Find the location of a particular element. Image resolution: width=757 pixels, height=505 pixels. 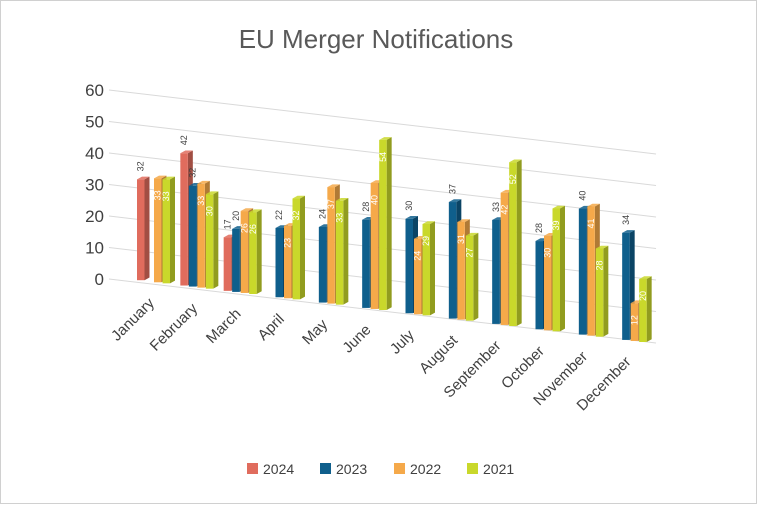

x-tick-label: October is located at coordinates (523, 368).